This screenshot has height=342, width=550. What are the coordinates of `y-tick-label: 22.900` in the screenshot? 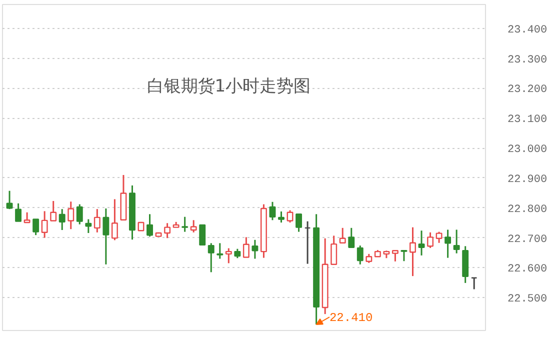 It's located at (528, 180).